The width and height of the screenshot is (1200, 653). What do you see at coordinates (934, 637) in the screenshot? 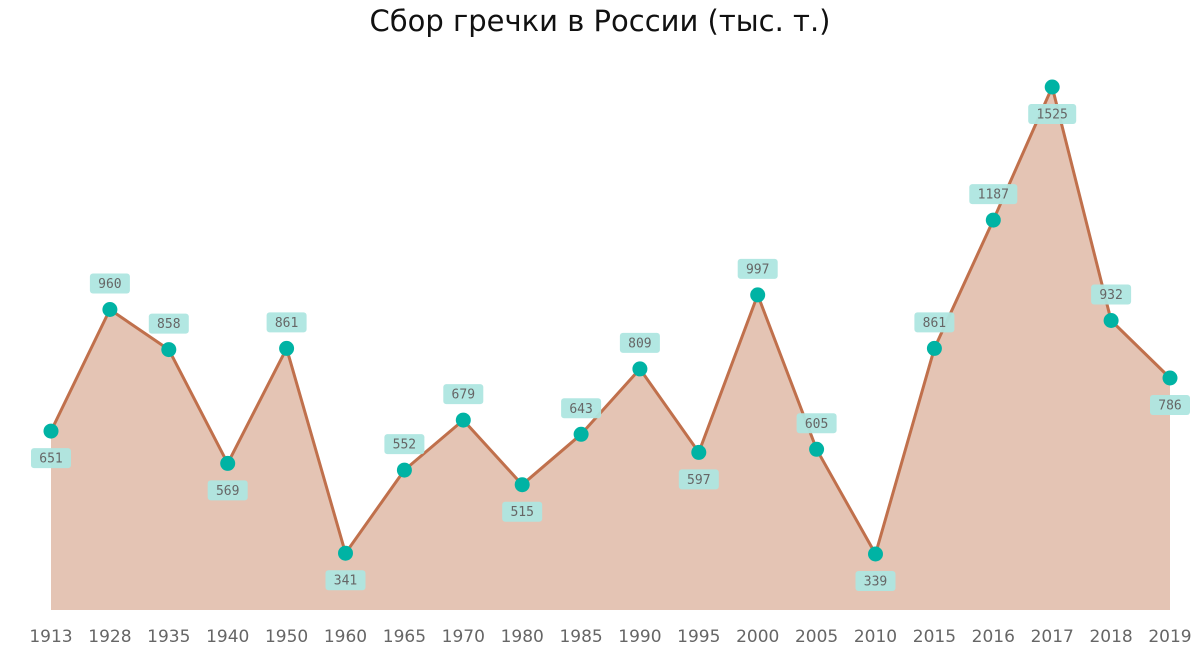
I see `x-tick-label: 2015` at bounding box center [934, 637].